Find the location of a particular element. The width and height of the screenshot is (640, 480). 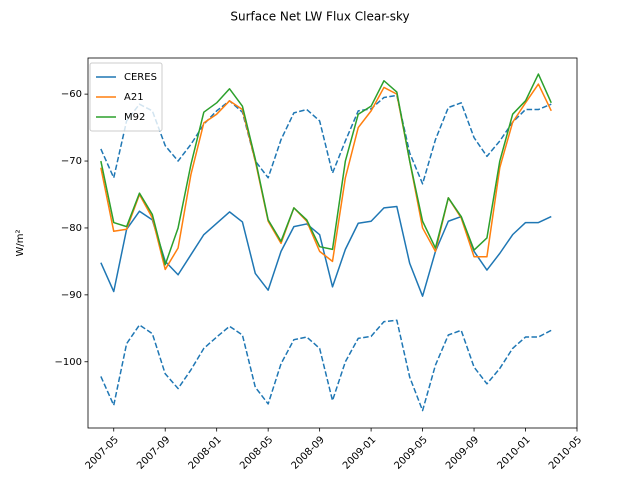

legend-box is located at coordinates (126, 97).